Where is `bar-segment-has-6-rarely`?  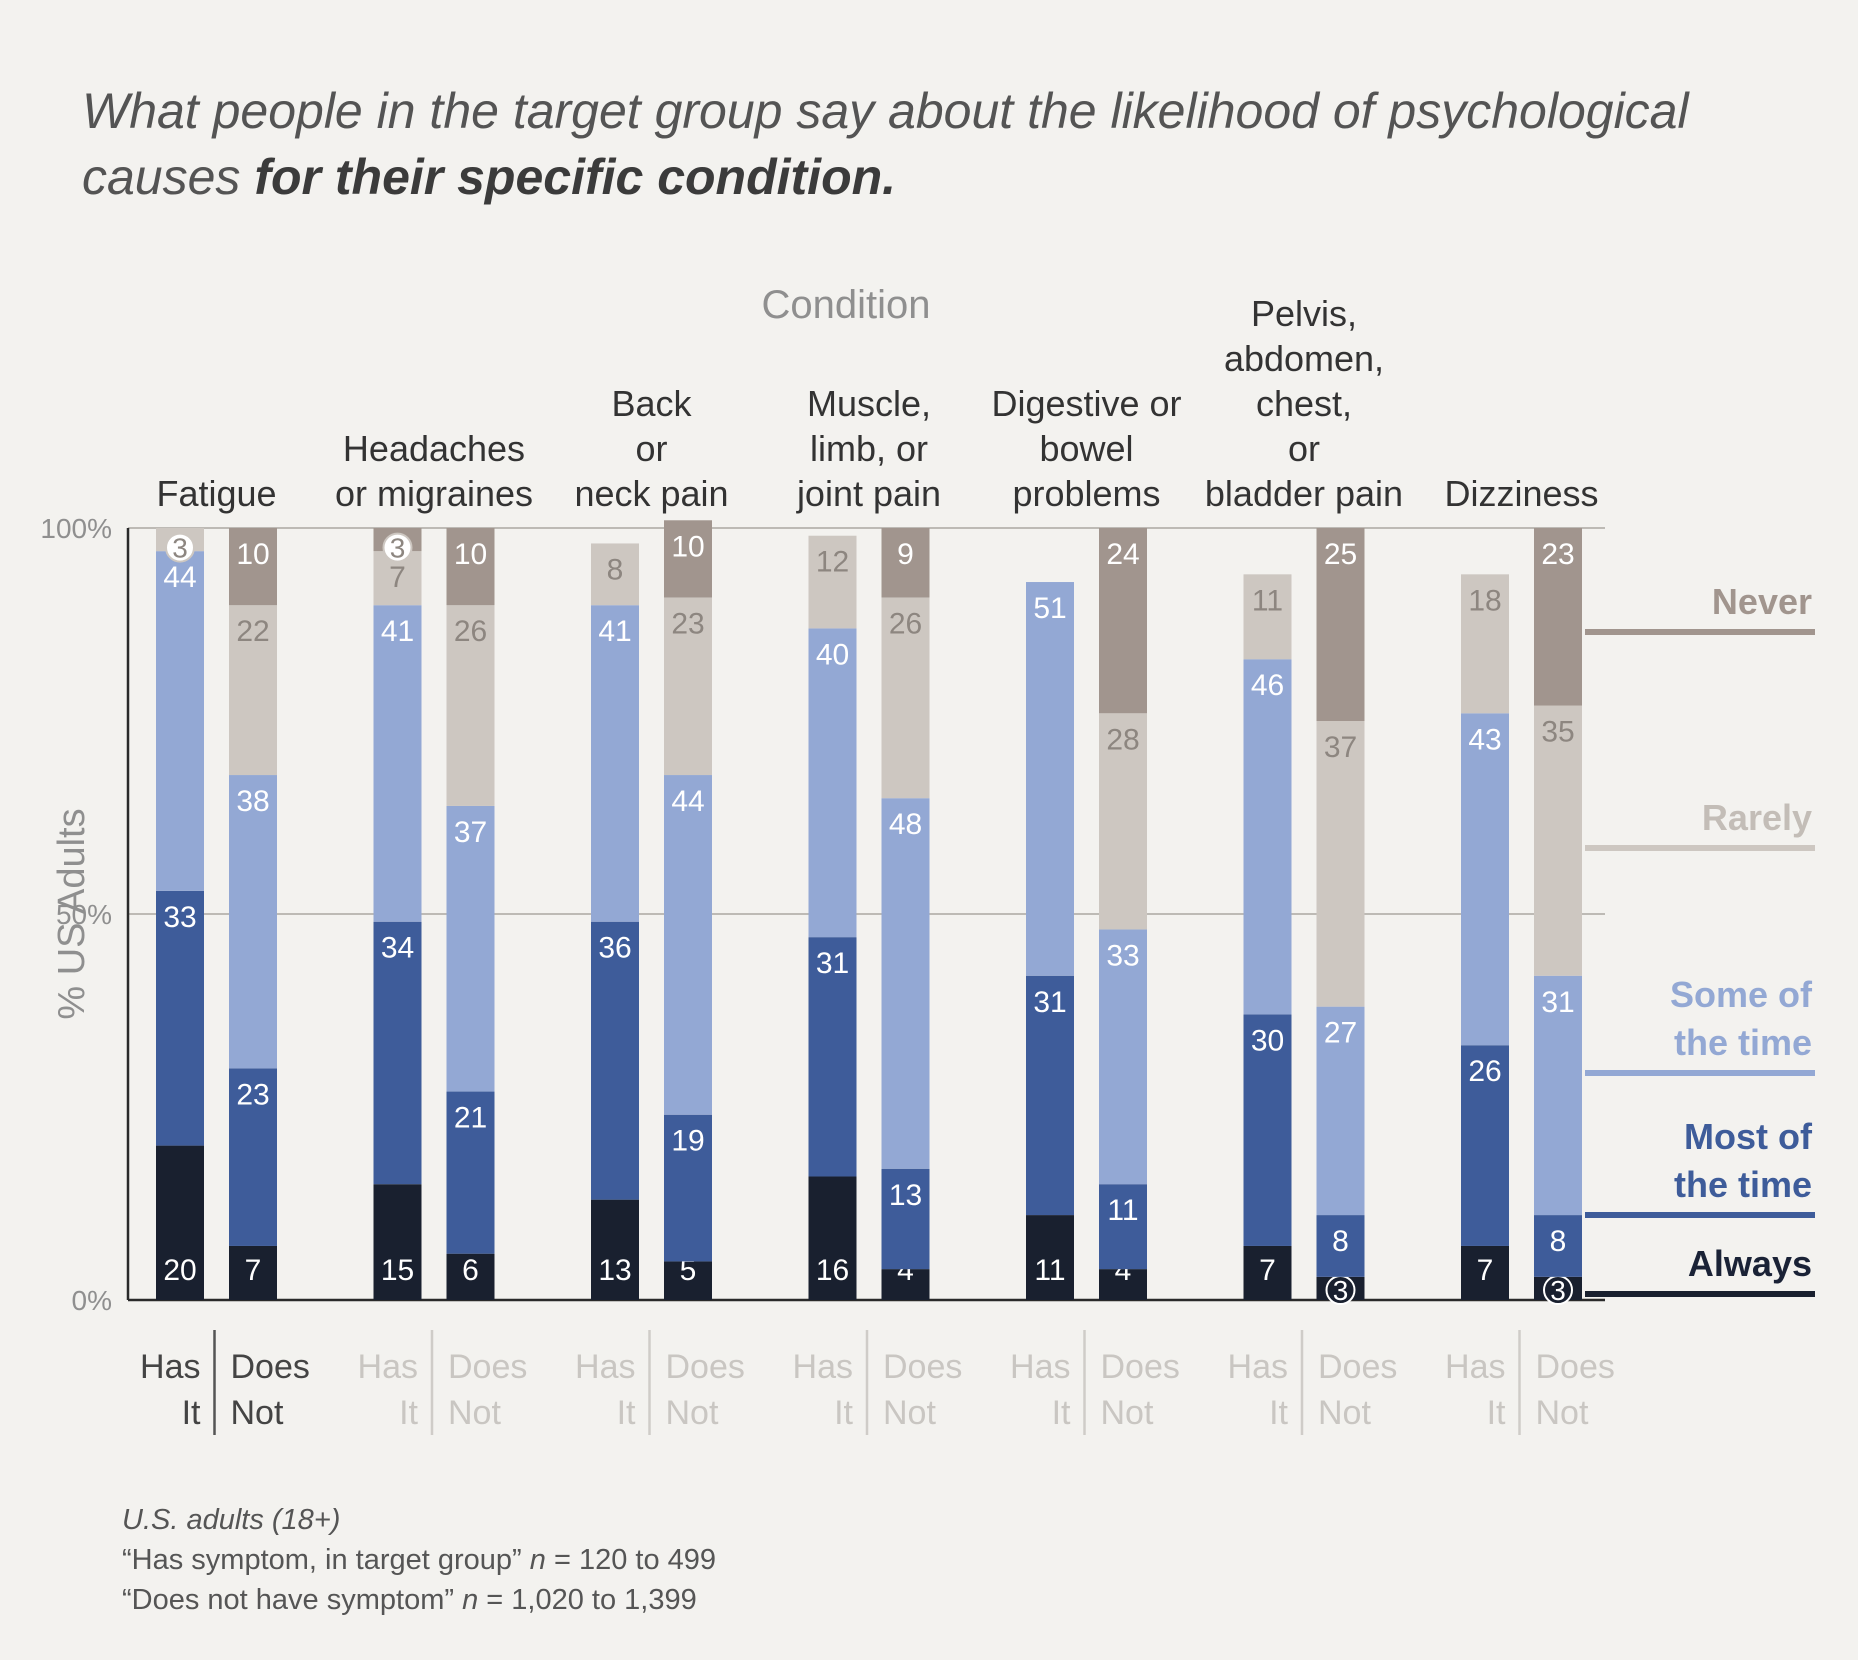
bar-segment-has-6-rarely is located at coordinates (1485, 644).